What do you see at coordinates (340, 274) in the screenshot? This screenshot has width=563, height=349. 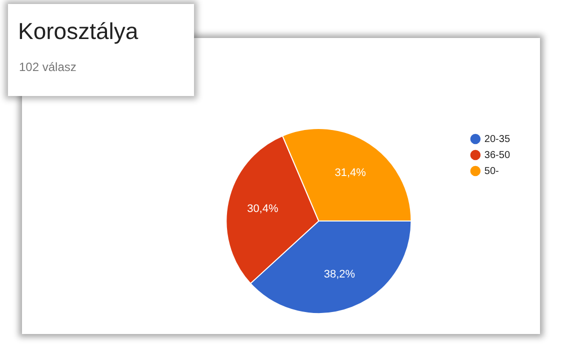 I see `data-label: 38,2%` at bounding box center [340, 274].